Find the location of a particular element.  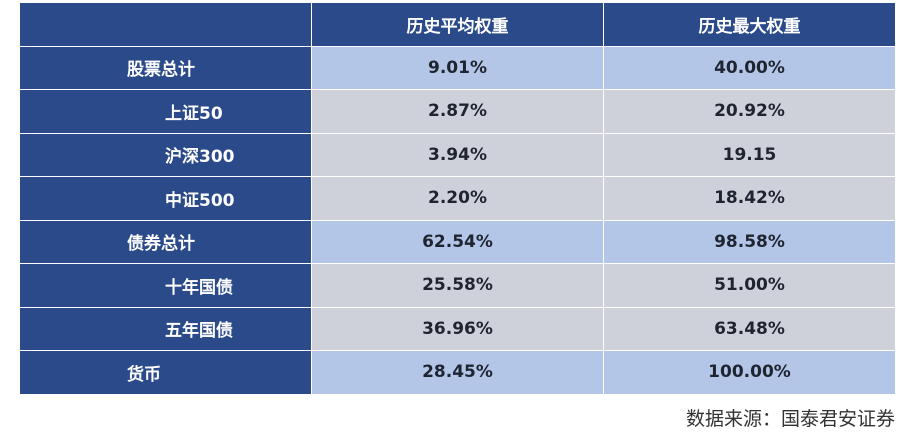

avg-weight-cell: 2.87% is located at coordinates (457, 111).